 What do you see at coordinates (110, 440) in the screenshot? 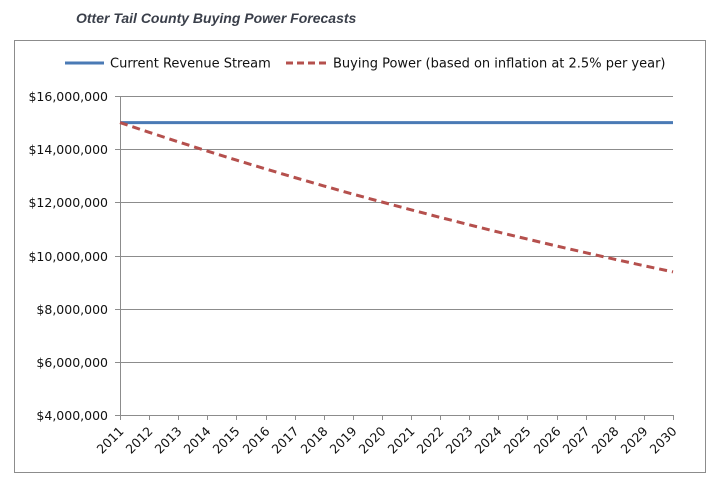
I see `x-tick-label: 2011` at bounding box center [110, 440].